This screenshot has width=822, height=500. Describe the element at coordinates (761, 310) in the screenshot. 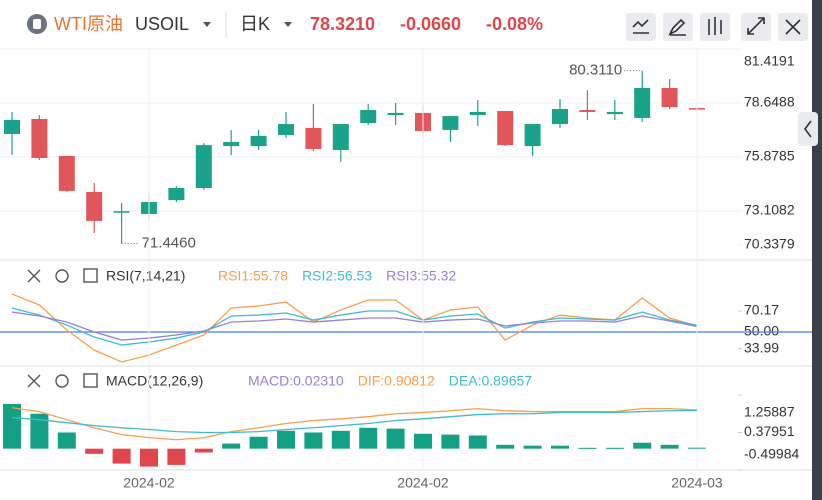

I see `y-tick-label: 70.17` at that location.